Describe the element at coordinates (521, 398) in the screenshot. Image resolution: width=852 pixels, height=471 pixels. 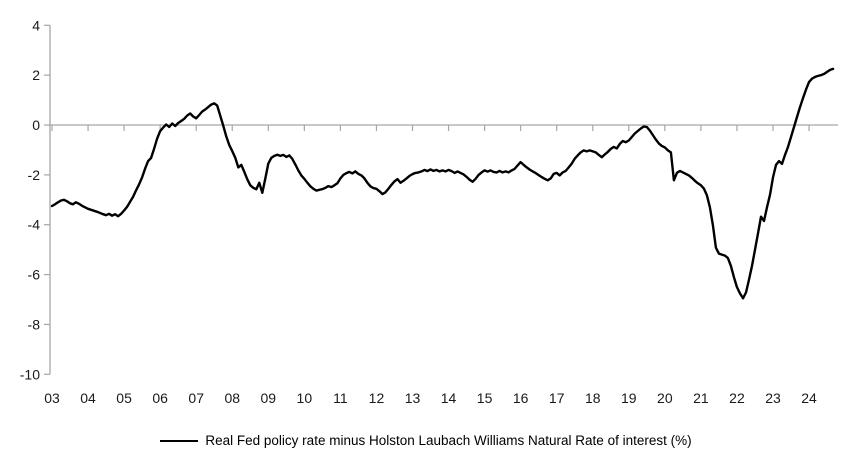
I see `x-axis-label: 16` at that location.